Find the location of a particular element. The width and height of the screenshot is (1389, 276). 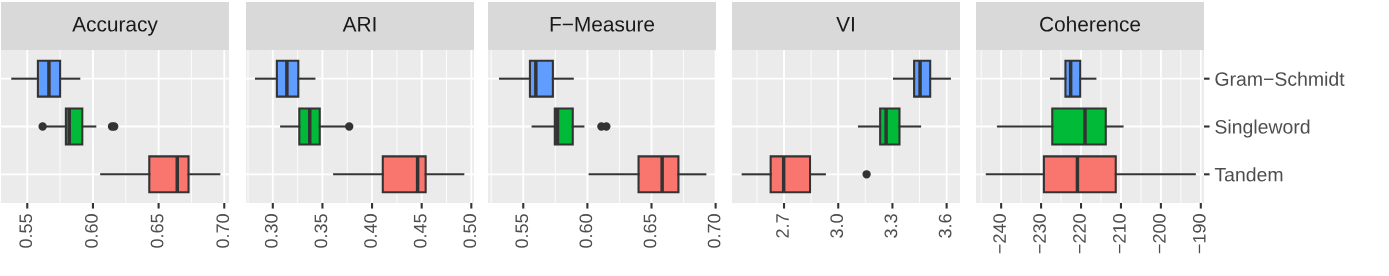

x-tick-label: 3.3 is located at coordinates (891, 226).